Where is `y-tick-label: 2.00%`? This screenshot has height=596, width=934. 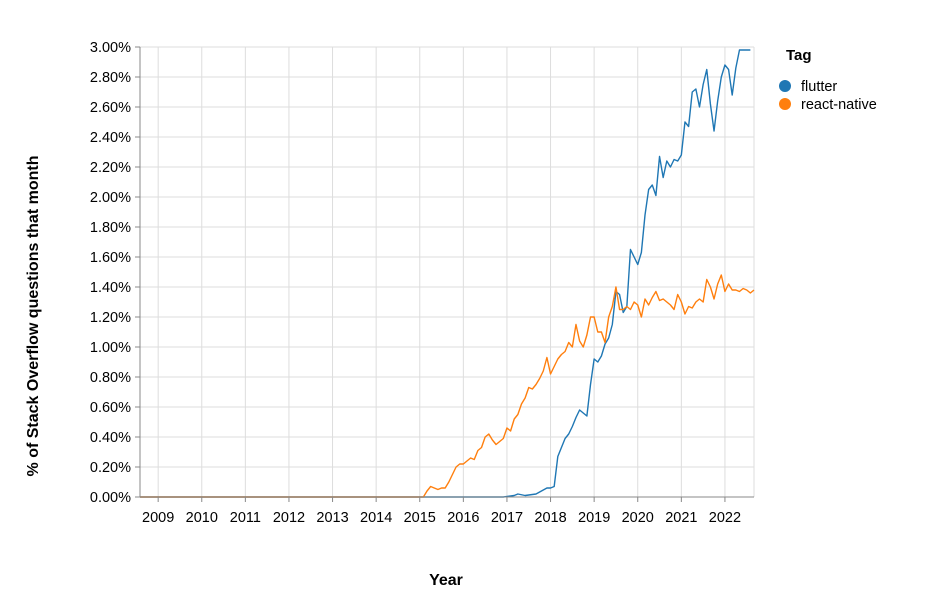 y-tick-label: 2.00% is located at coordinates (110, 198).